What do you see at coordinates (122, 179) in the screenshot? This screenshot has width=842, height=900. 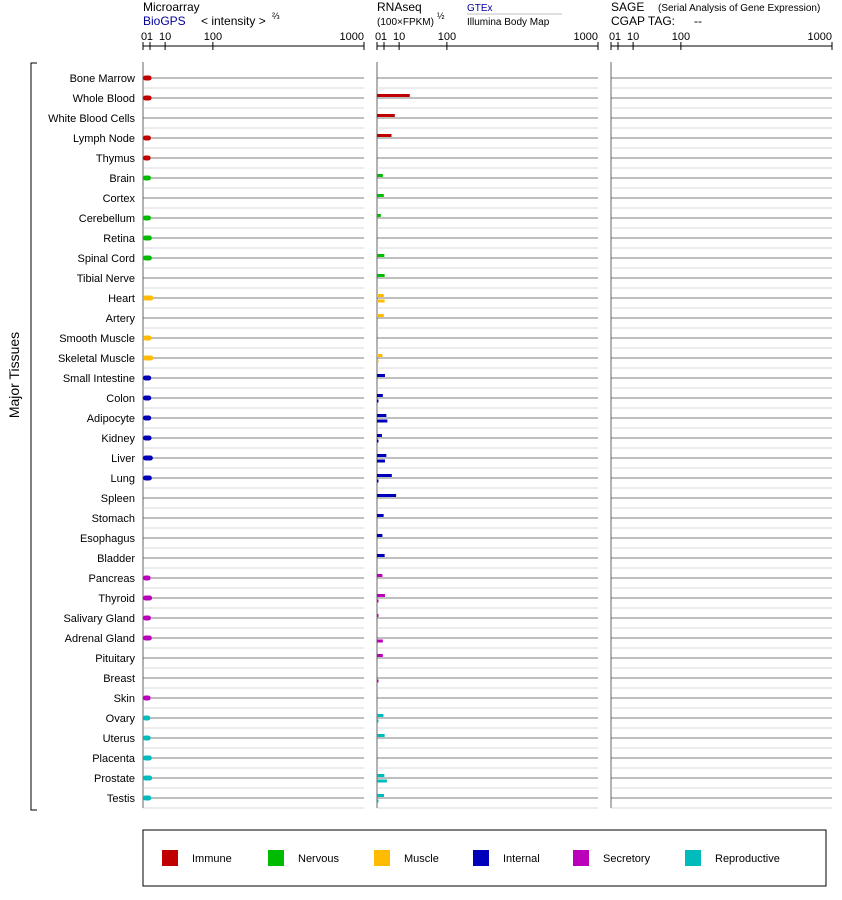 I see `tissue-label: Brain` at bounding box center [122, 179].